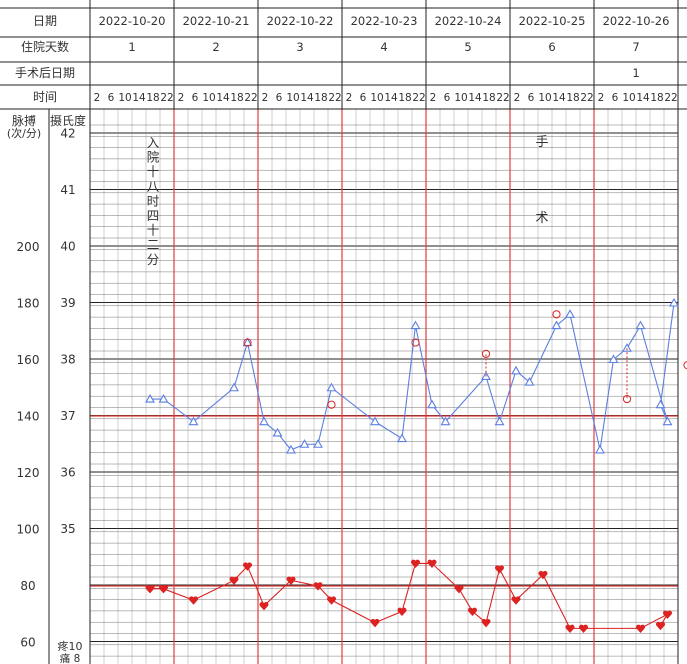  I want to click on admission-note-char: 四, so click(153, 215).